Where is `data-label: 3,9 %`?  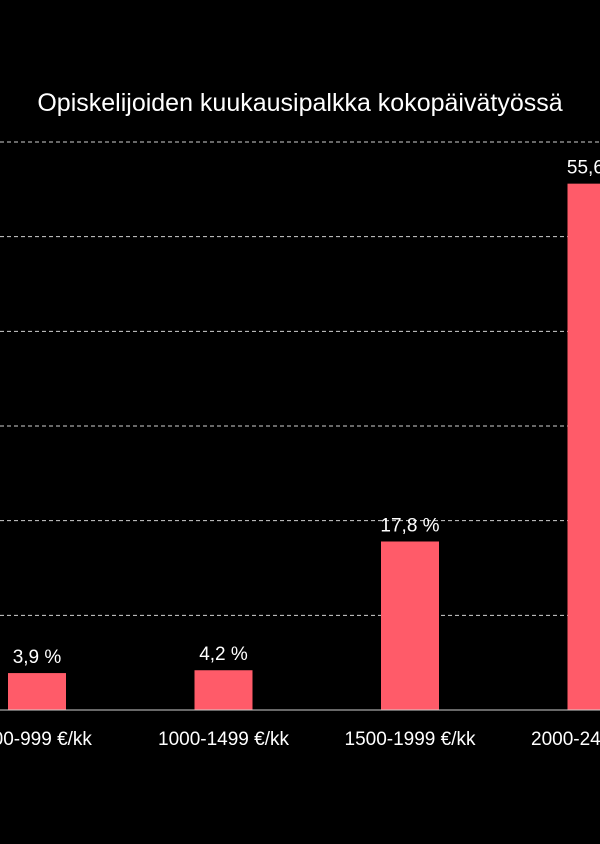
data-label: 3,9 % is located at coordinates (37, 657).